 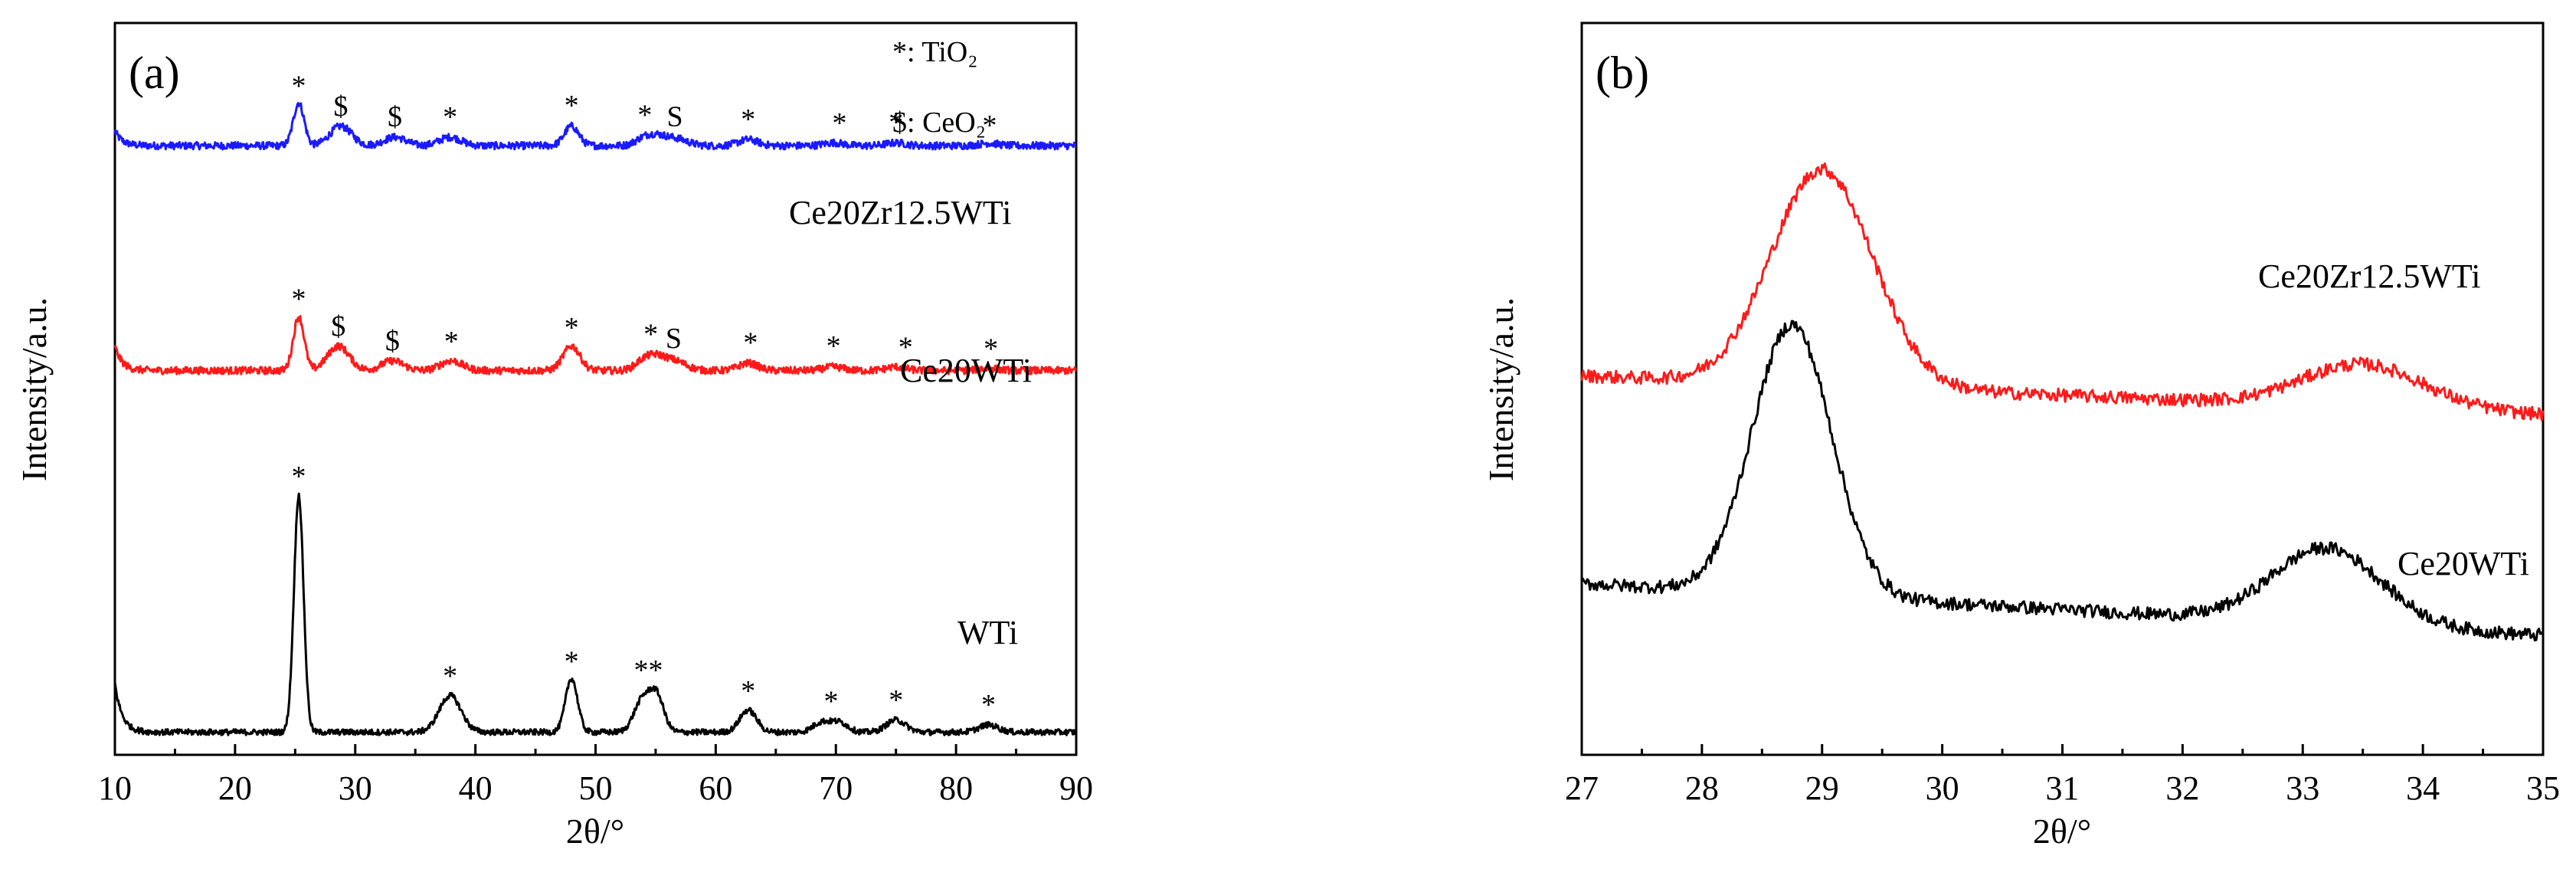 I want to click on peak-marker-a-ce20wti-7: *, so click(x=750, y=343).